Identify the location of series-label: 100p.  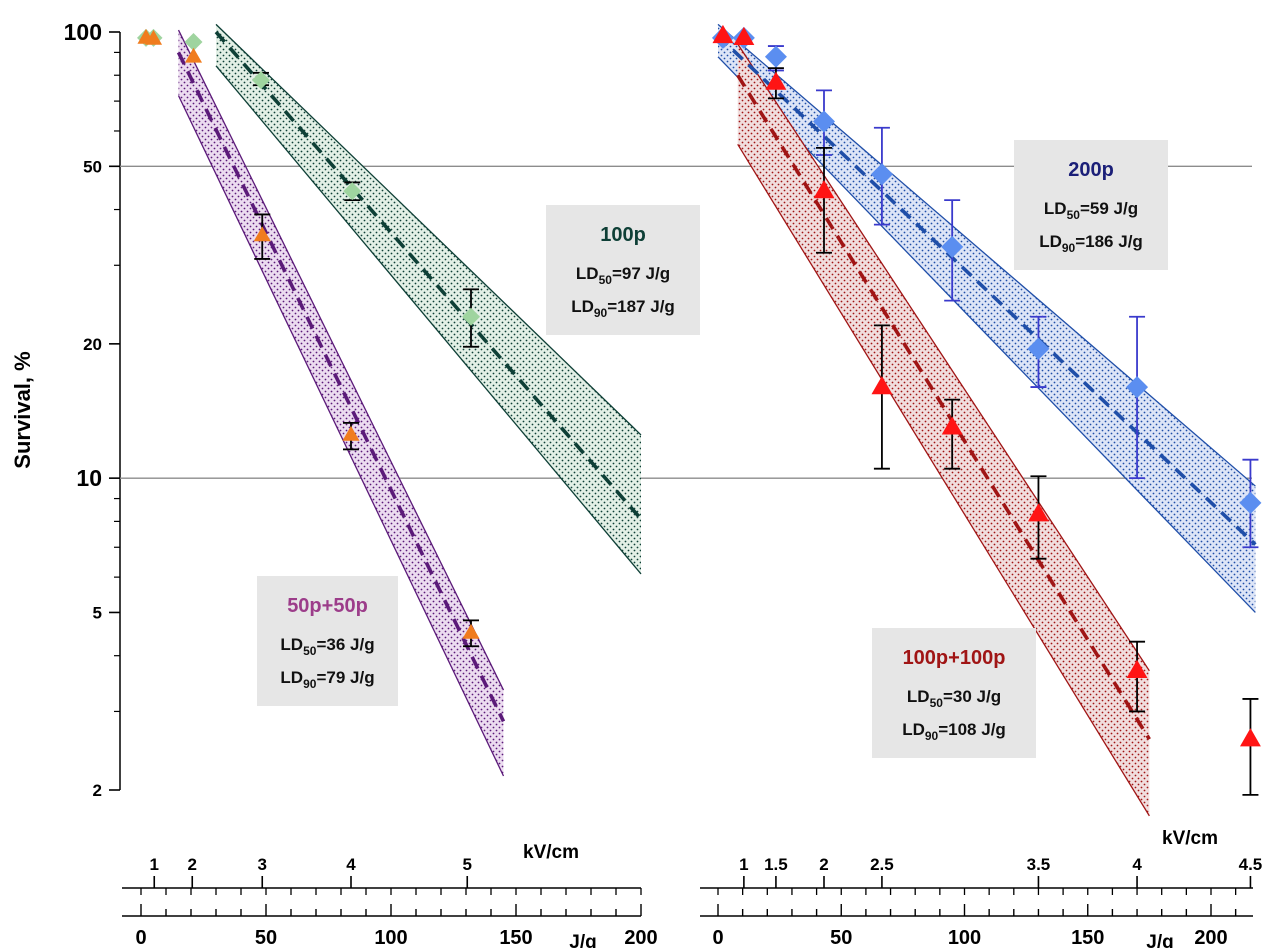
(623, 235).